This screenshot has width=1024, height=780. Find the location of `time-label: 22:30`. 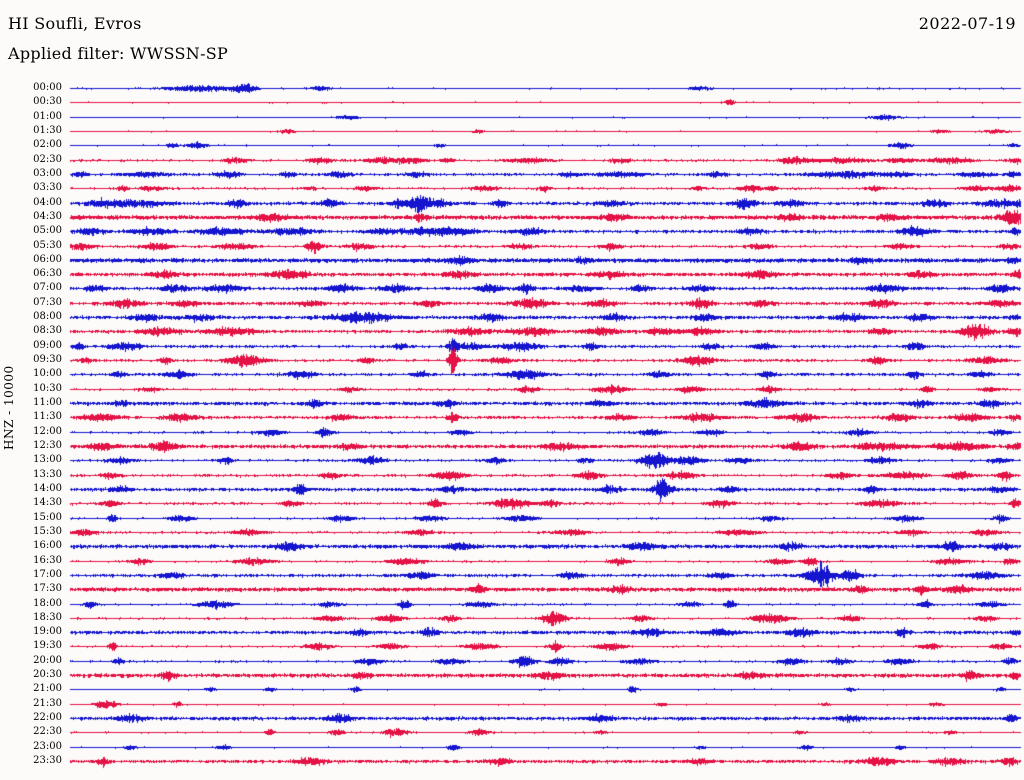

time-label: 22:30 is located at coordinates (47, 731).